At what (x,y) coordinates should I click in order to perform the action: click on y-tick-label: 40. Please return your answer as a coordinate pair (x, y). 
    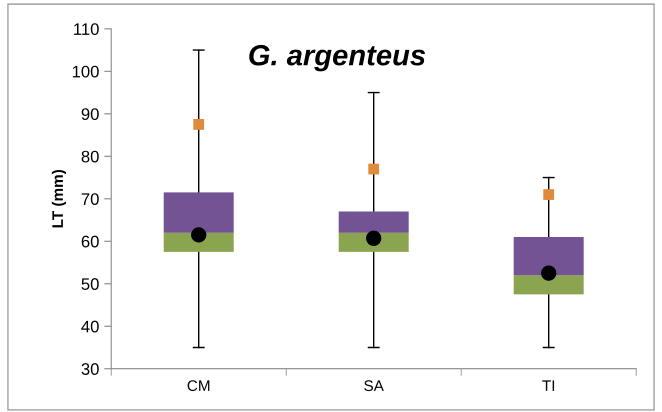
    Looking at the image, I should click on (90, 326).